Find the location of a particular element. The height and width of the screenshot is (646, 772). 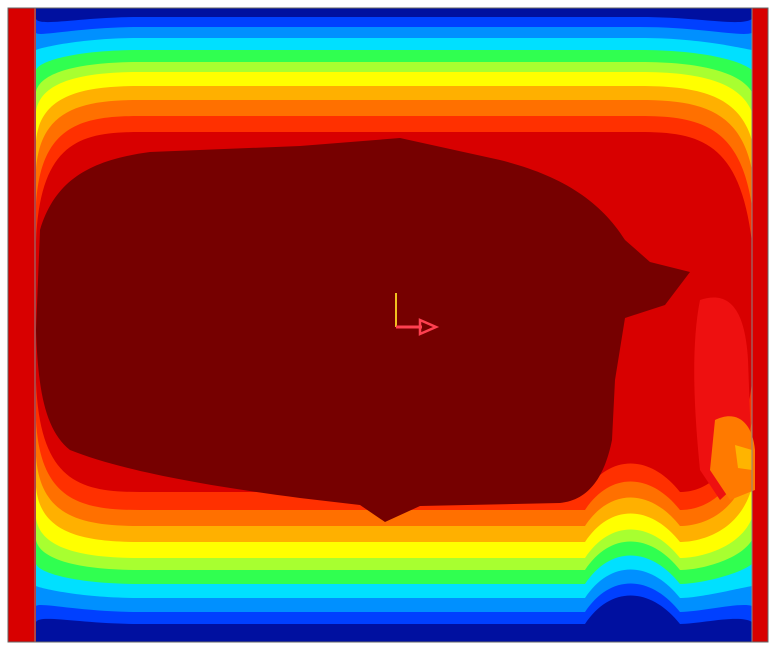

triad-arrow is located at coordinates (429, 327).